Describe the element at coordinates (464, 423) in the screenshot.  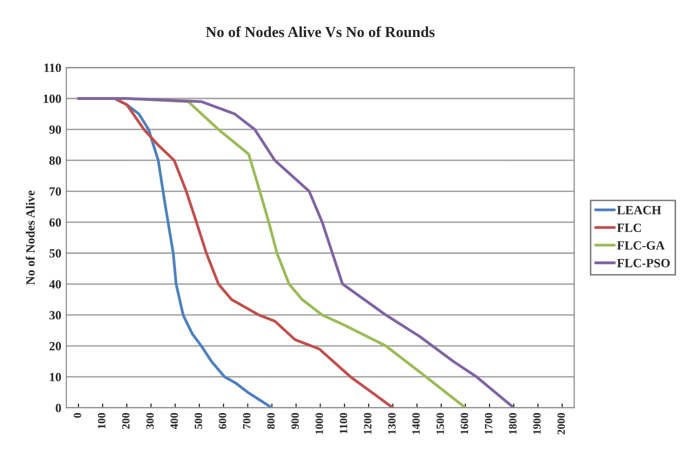
I see `x-tick-label: 1600` at that location.